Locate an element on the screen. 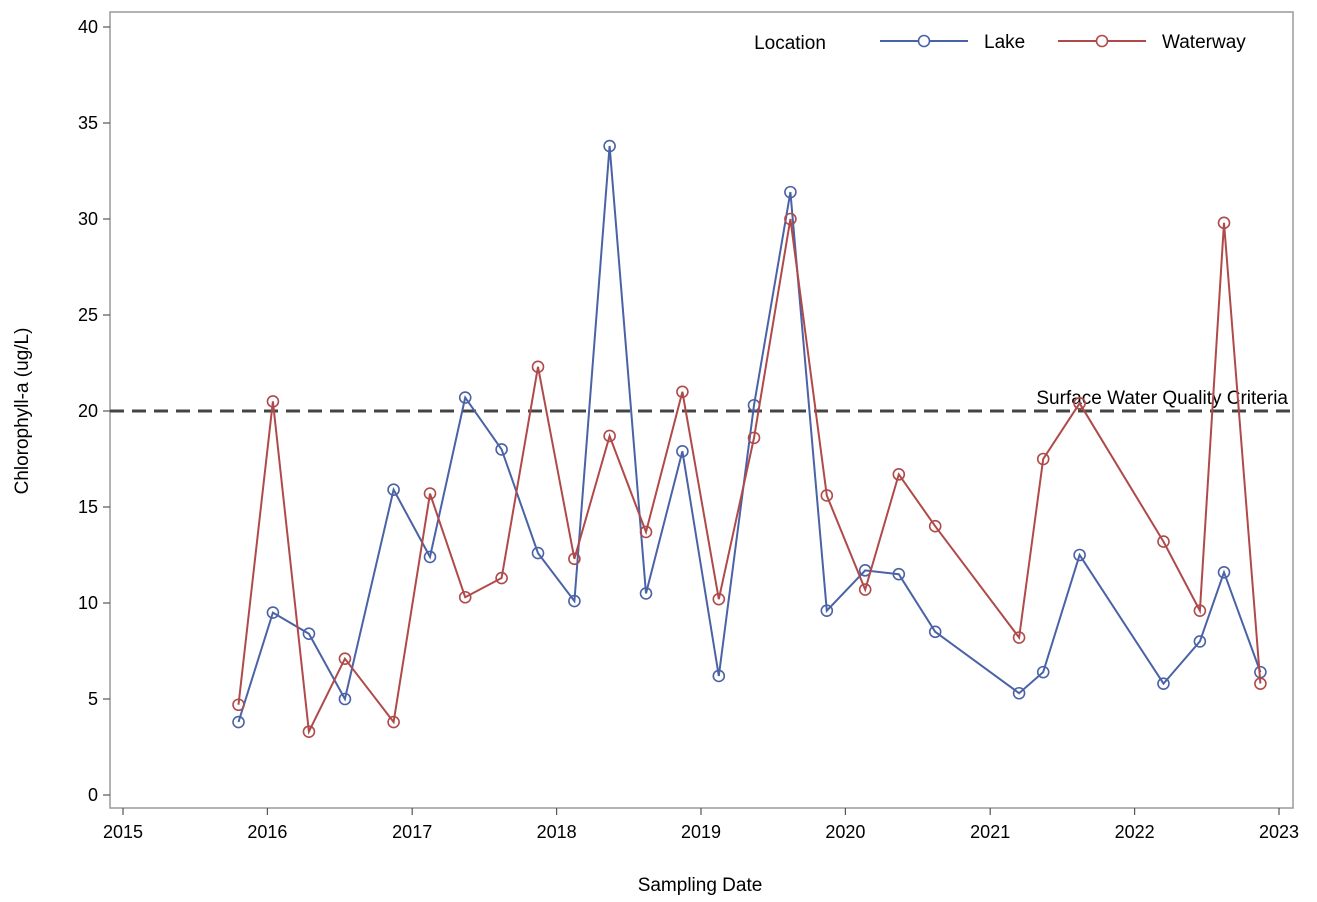 This screenshot has height=902, width=1317. legend-label-lake: Lake is located at coordinates (1004, 42).